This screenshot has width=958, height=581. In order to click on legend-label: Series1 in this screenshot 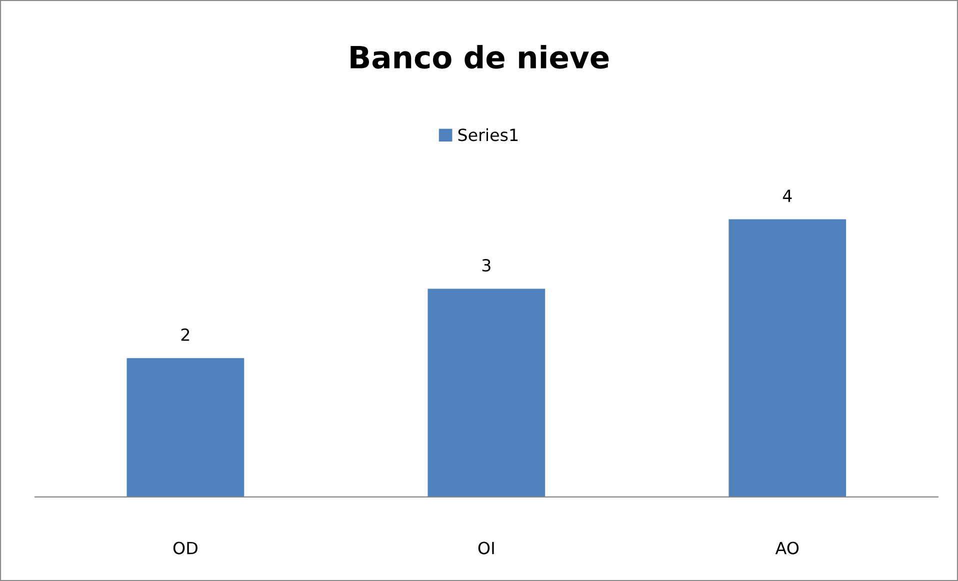, I will do `click(488, 135)`.